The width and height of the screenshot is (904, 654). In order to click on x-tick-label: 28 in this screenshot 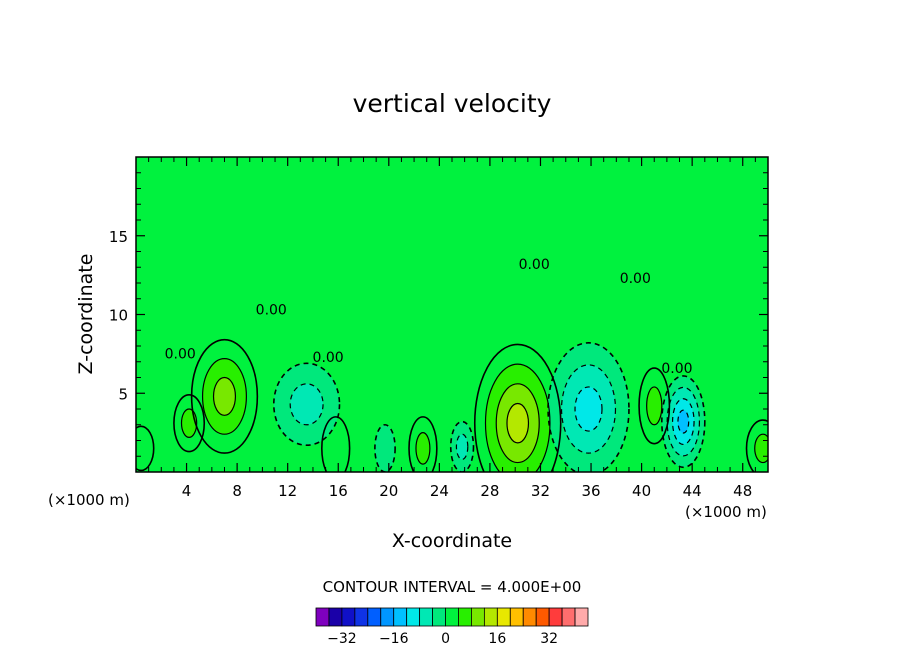, I will do `click(489, 491)`.